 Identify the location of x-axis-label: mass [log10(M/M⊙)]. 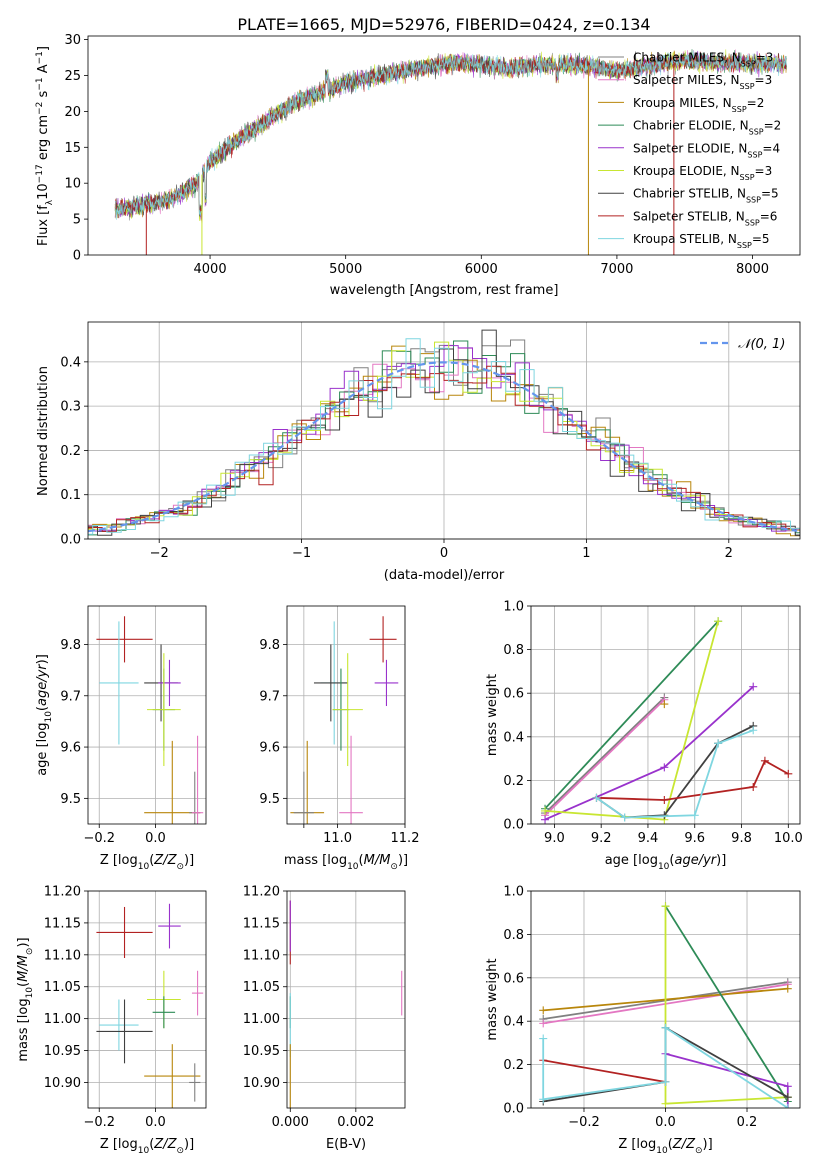
(346, 862).